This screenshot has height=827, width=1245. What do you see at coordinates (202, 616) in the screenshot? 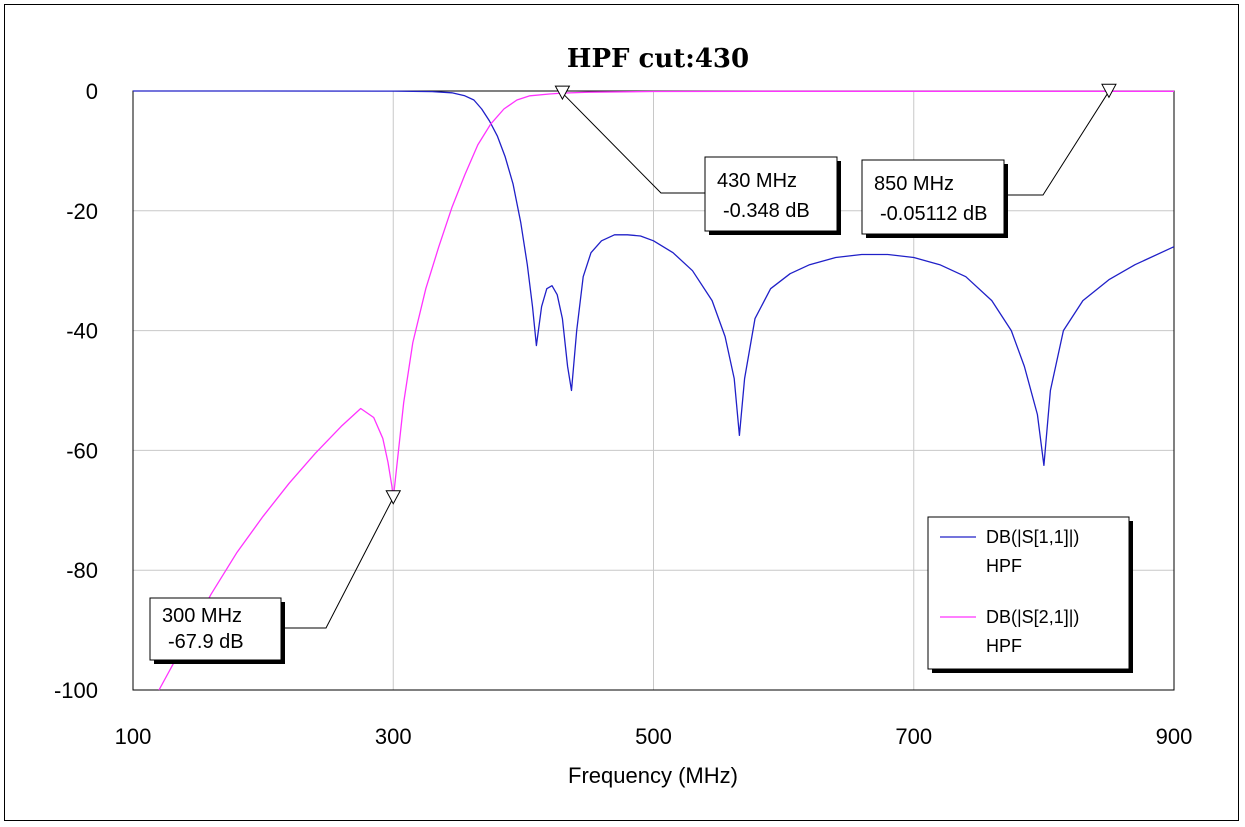
I see `marker-freq-label: 300 MHz` at bounding box center [202, 616].